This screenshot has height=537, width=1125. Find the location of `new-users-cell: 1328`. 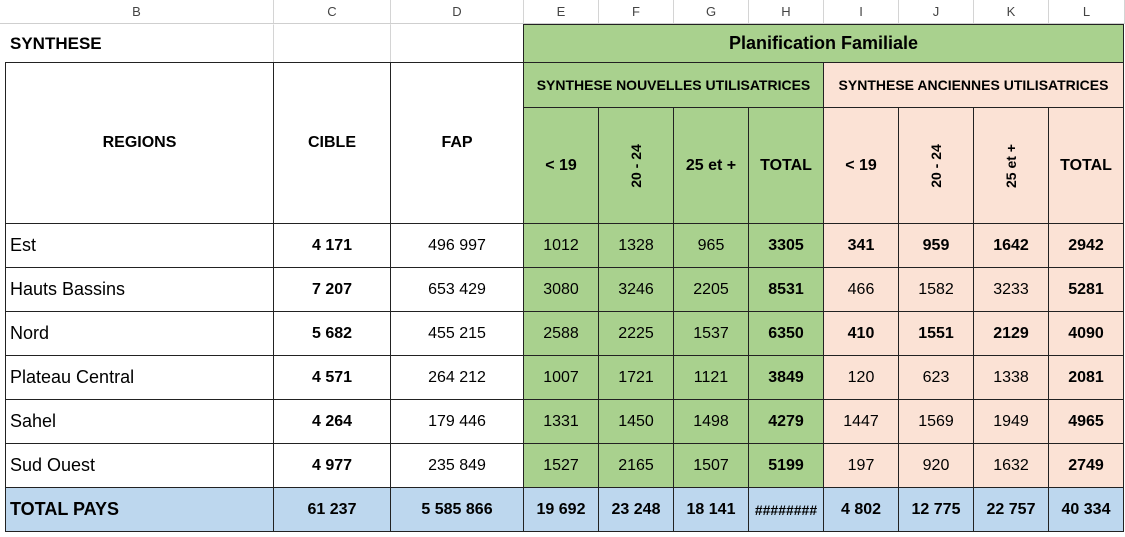

new-users-cell: 1328 is located at coordinates (636, 245).